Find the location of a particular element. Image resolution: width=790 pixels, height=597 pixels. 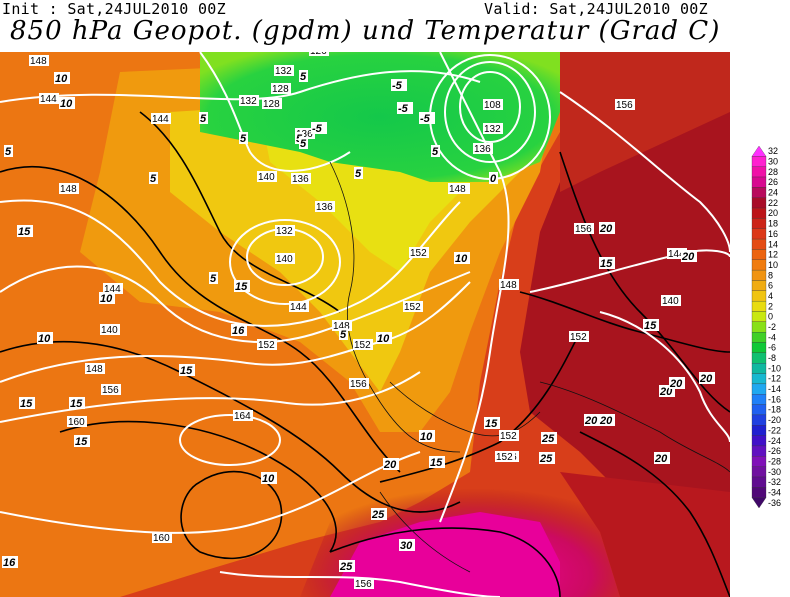

geopotential-label: 132 is located at coordinates (492, 129).